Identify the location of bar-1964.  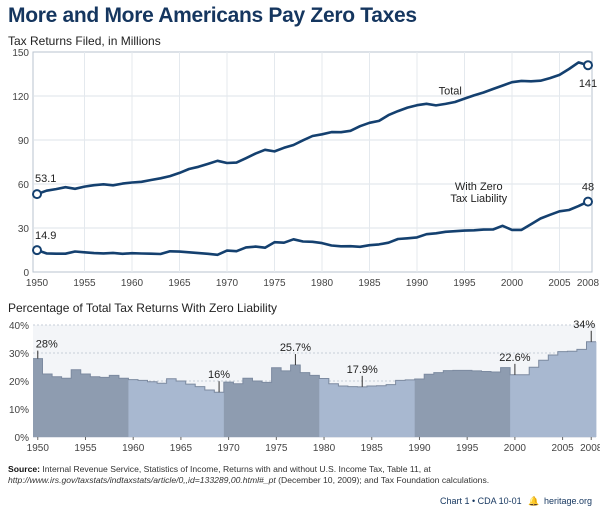
(171, 407).